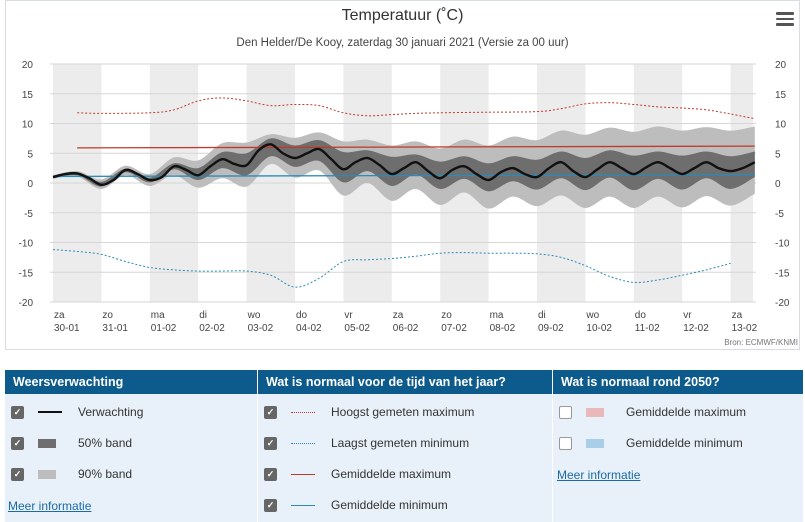  Describe the element at coordinates (599, 328) in the screenshot. I see `x-tick-date: 10-02` at that location.